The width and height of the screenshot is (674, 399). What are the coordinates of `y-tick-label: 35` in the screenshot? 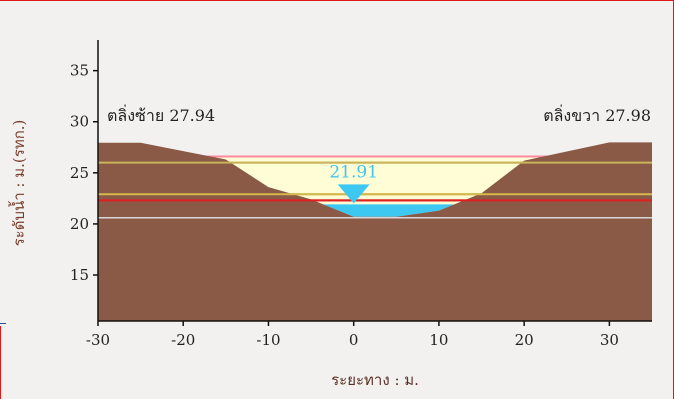 It's located at (79, 71).